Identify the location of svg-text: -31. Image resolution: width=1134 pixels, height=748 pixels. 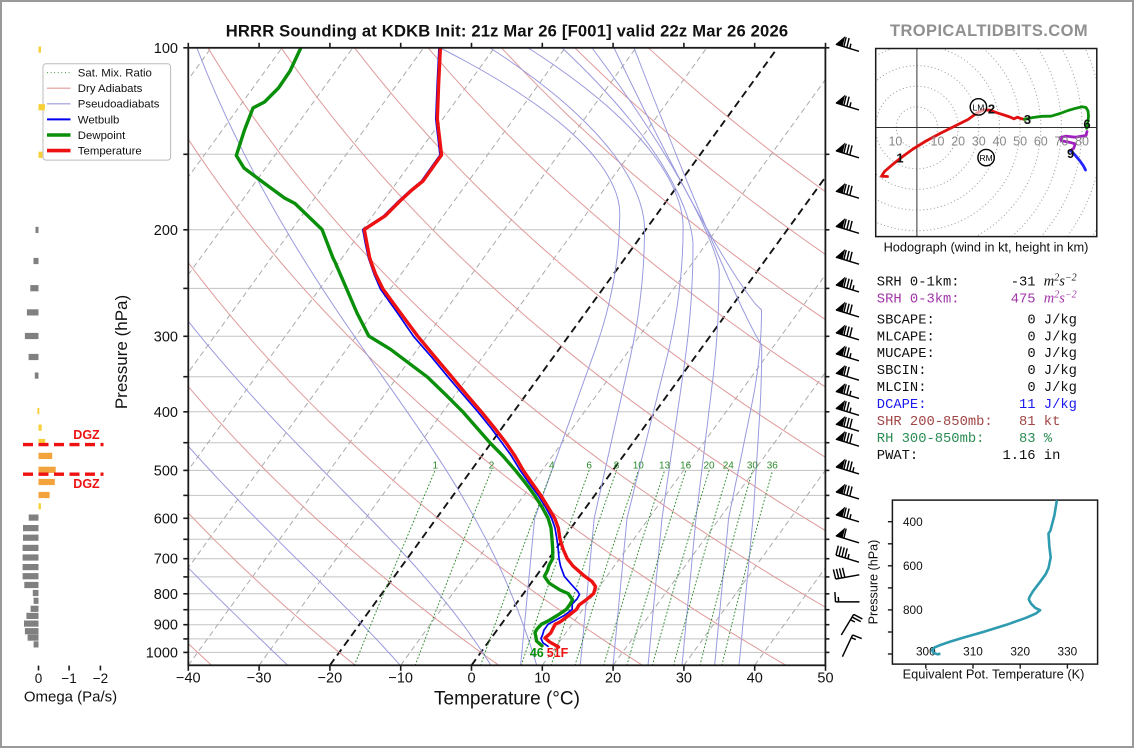
(1023, 283).